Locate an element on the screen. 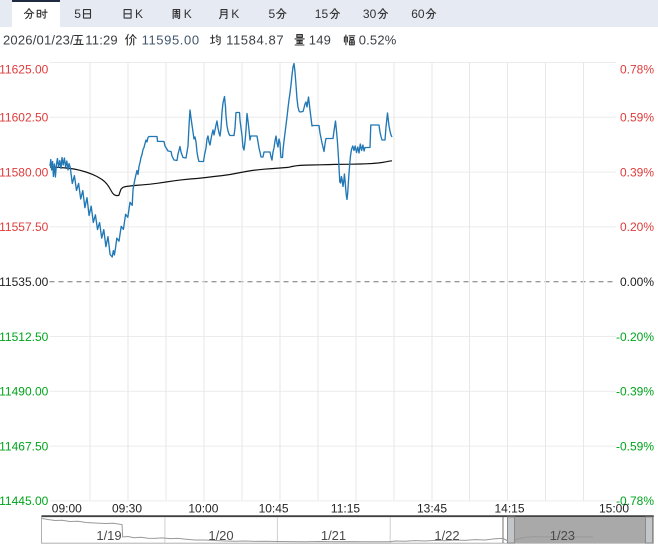  svg-text: 11:15 is located at coordinates (345, 509).